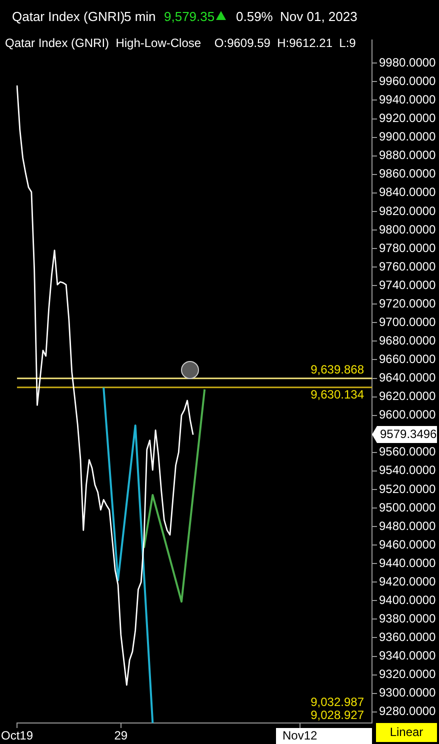  Describe the element at coordinates (407, 303) in the screenshot. I see `y-tick-label: 9720.0000` at that location.